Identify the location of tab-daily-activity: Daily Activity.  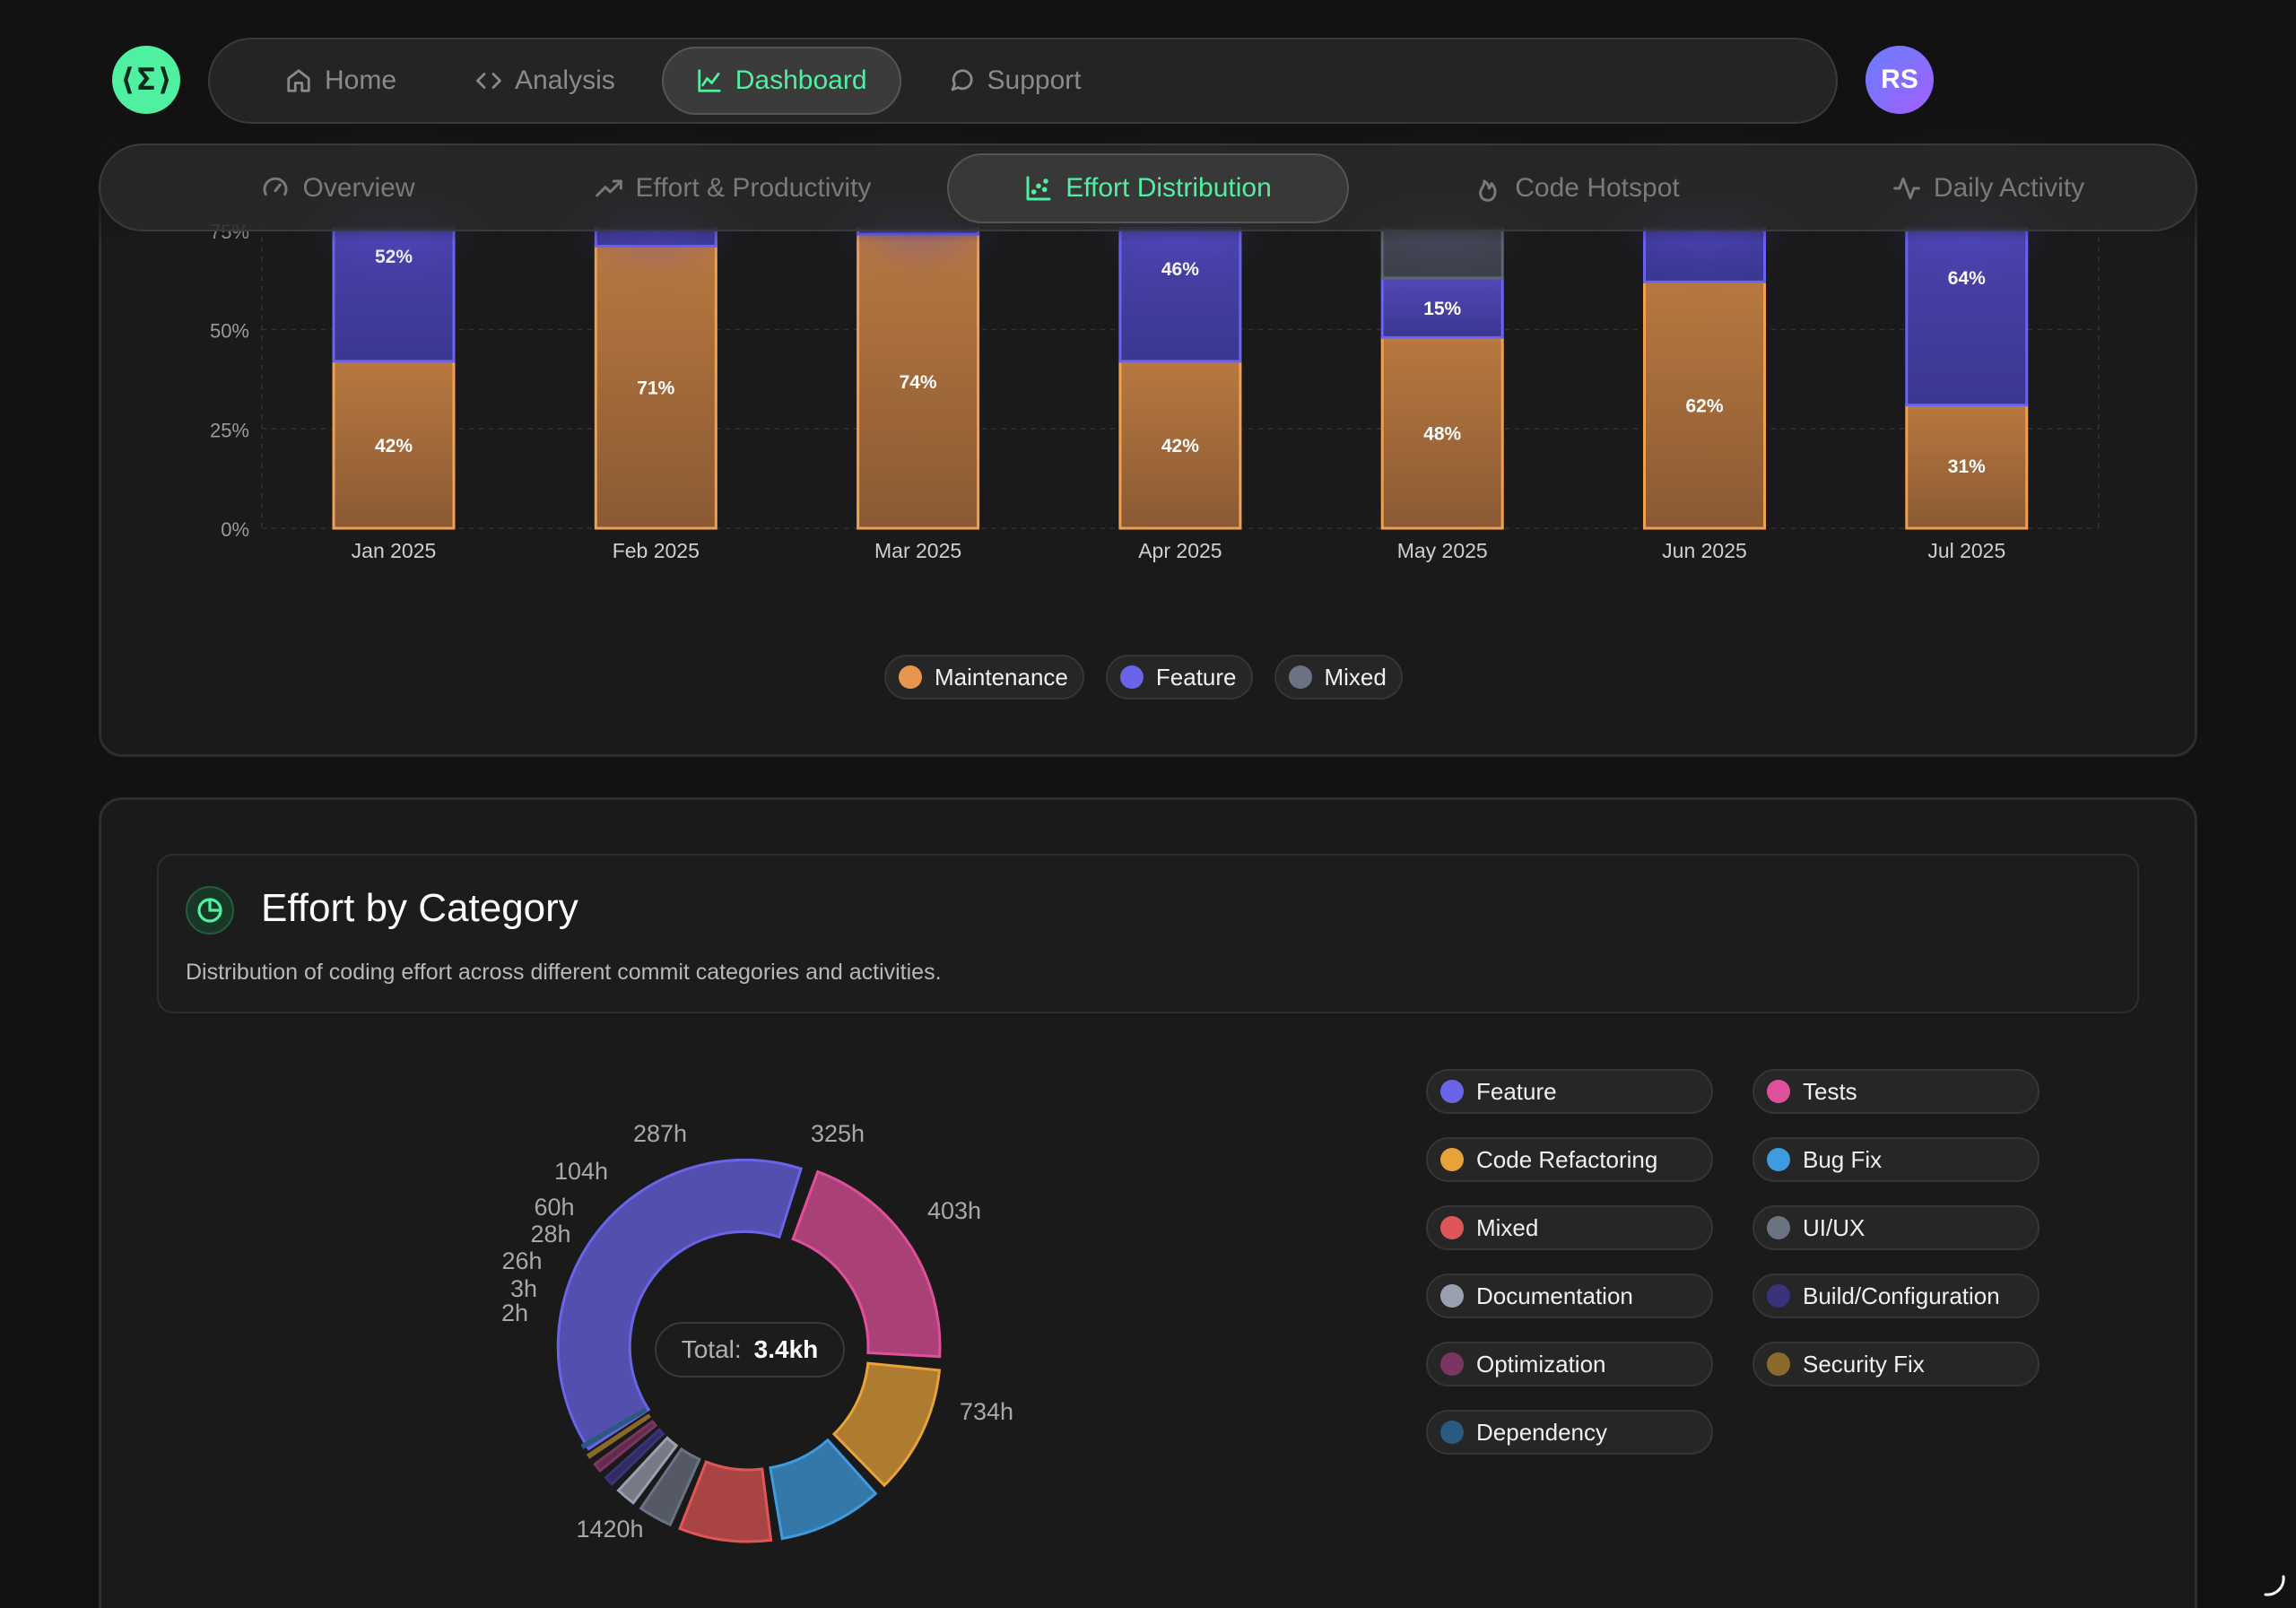
(1988, 188).